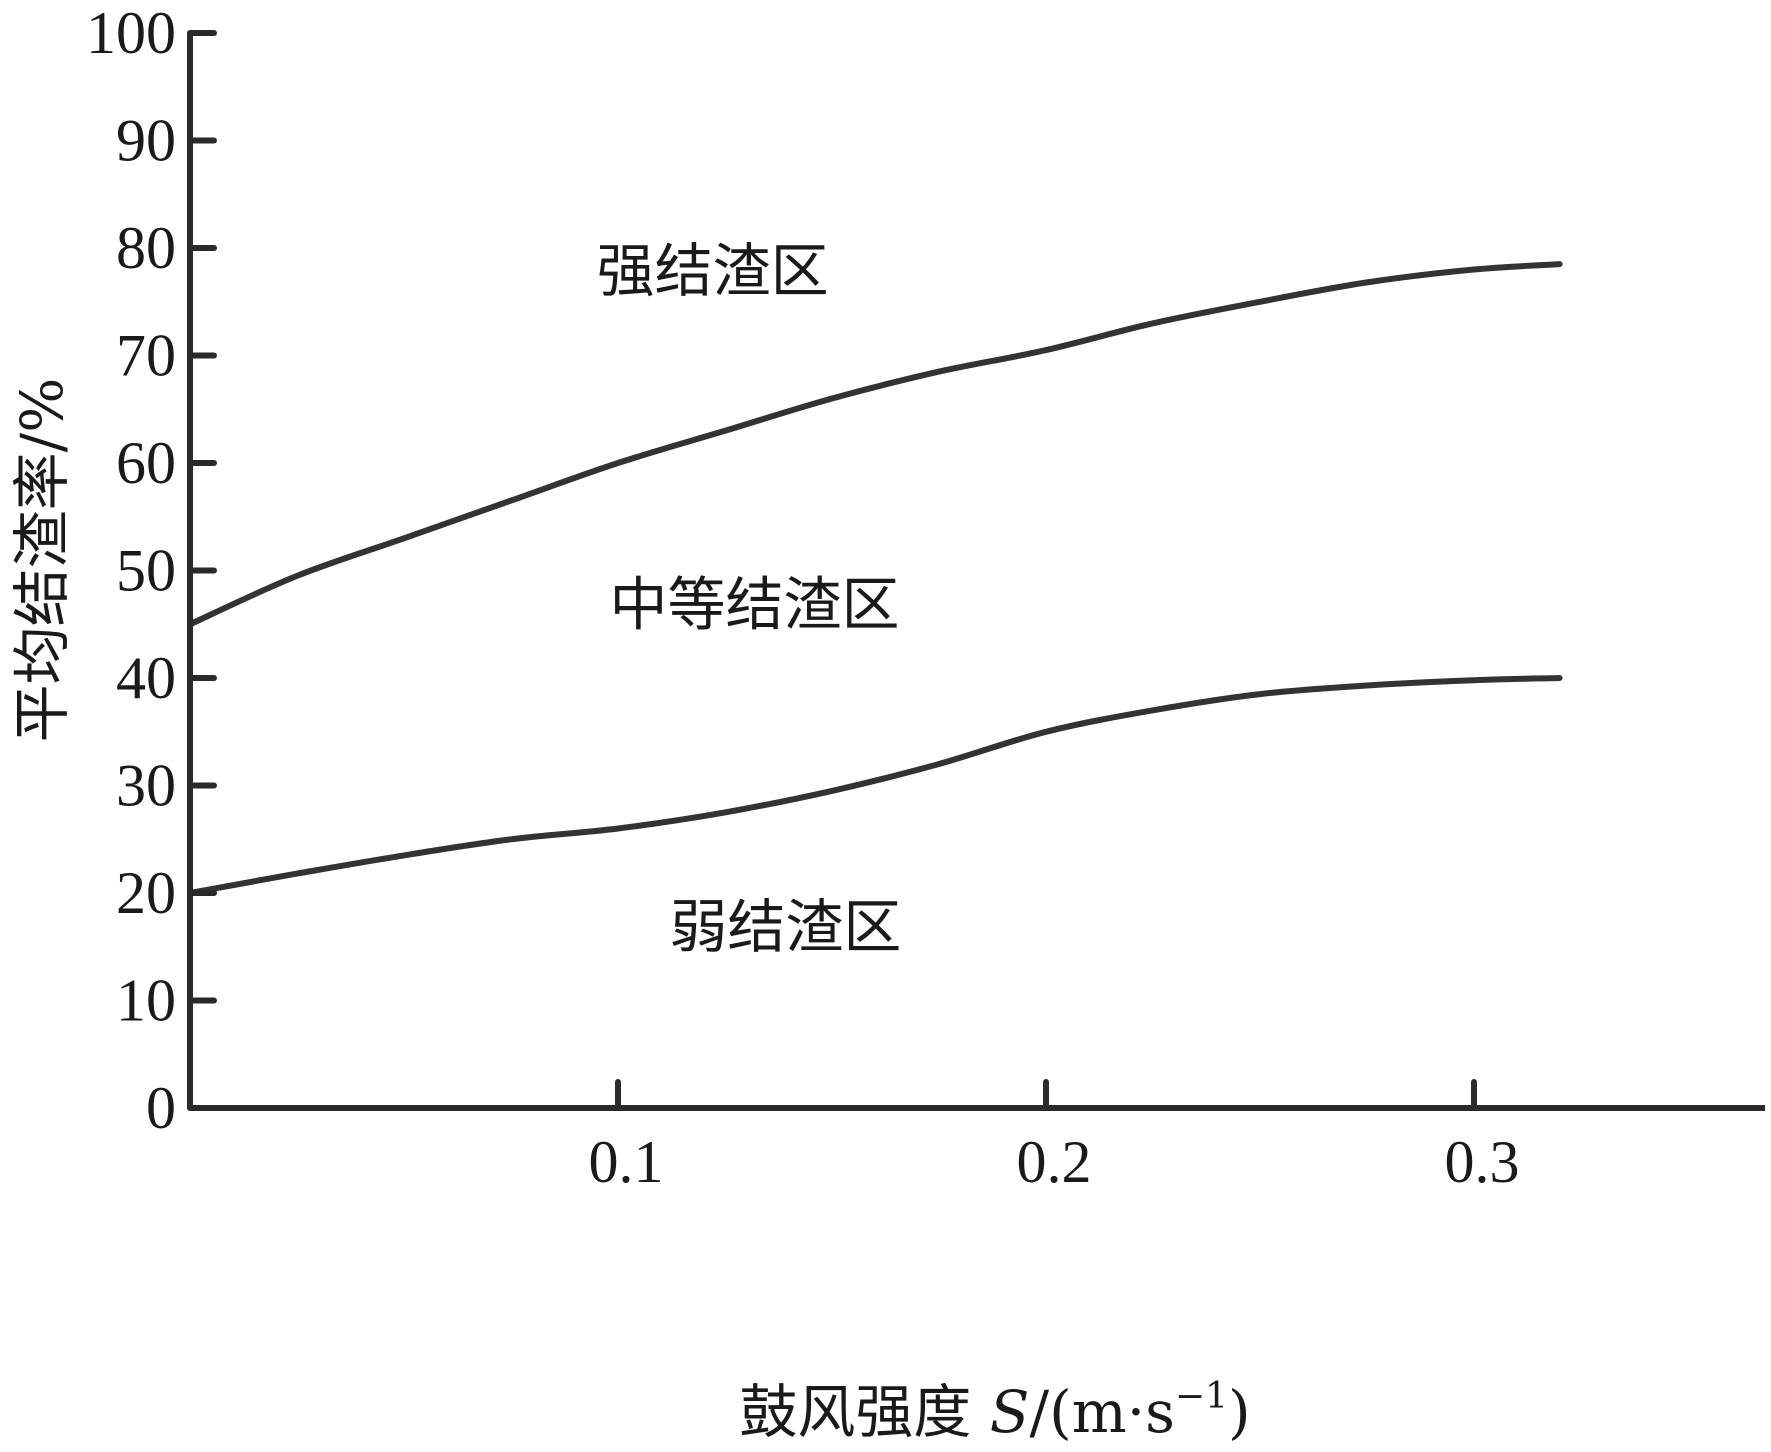 The width and height of the screenshot is (1771, 1452). I want to click on x-axis-title: 鼓风强度 S/(m·s−1), so click(994, 1411).